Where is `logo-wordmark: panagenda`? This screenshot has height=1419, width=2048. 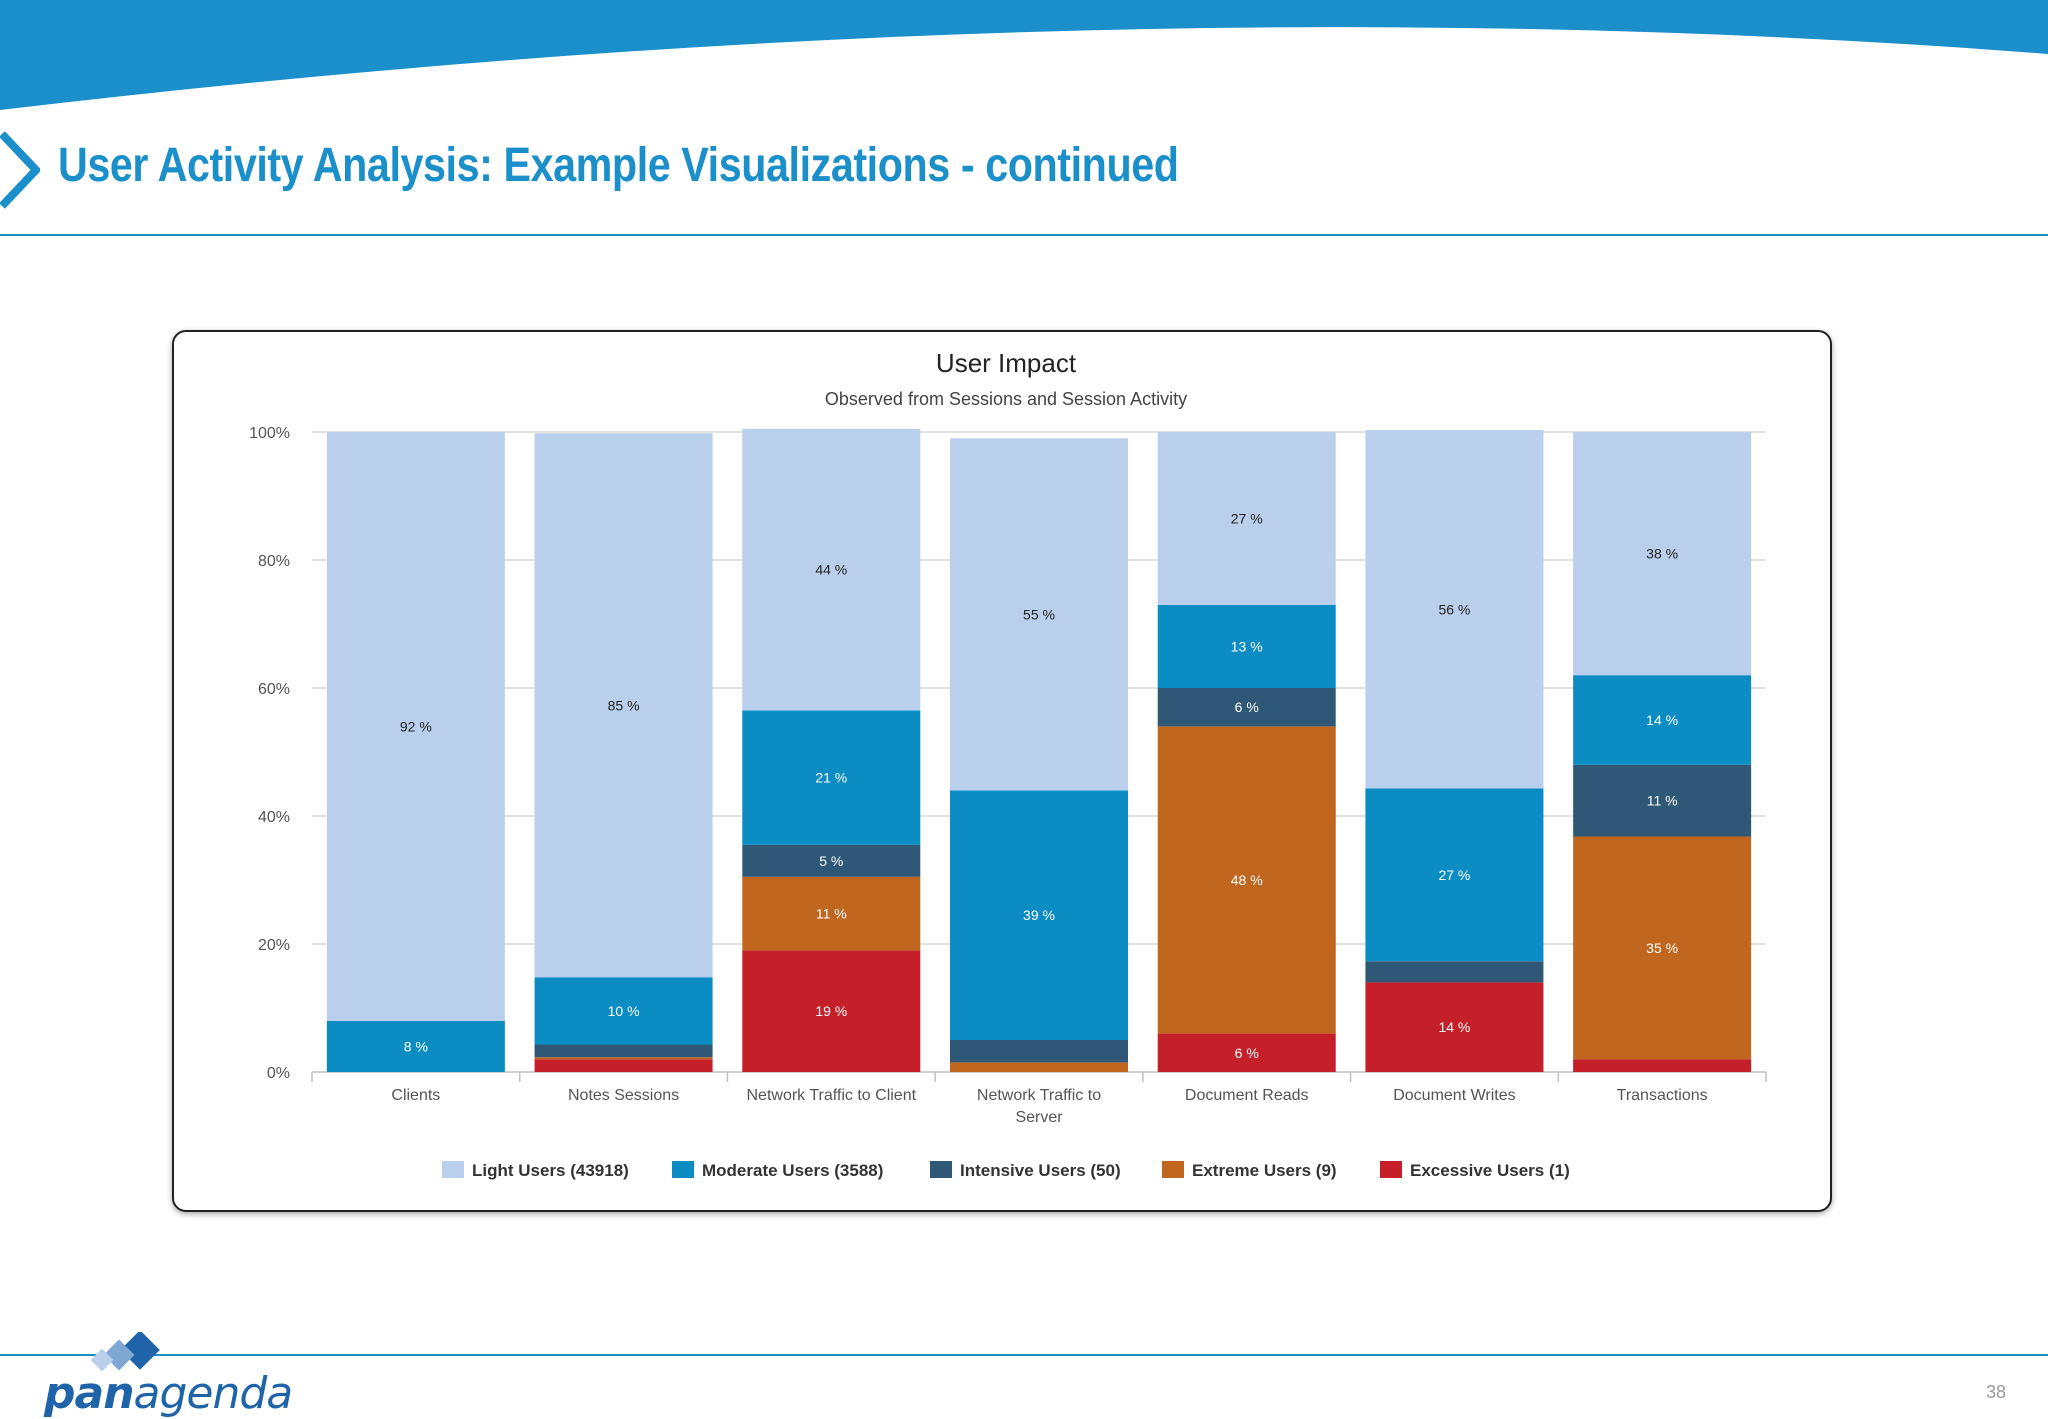 logo-wordmark: panagenda is located at coordinates (169, 1393).